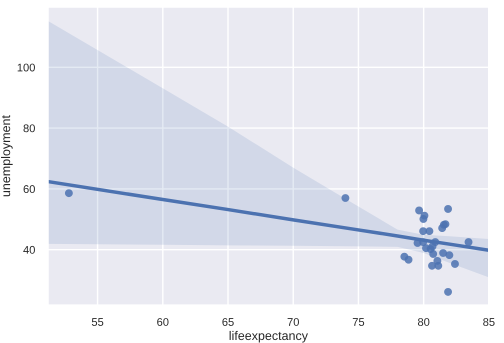 Image resolution: width=504 pixels, height=343 pixels. What do you see at coordinates (29, 250) in the screenshot?
I see `y-tick-label: 40` at bounding box center [29, 250].